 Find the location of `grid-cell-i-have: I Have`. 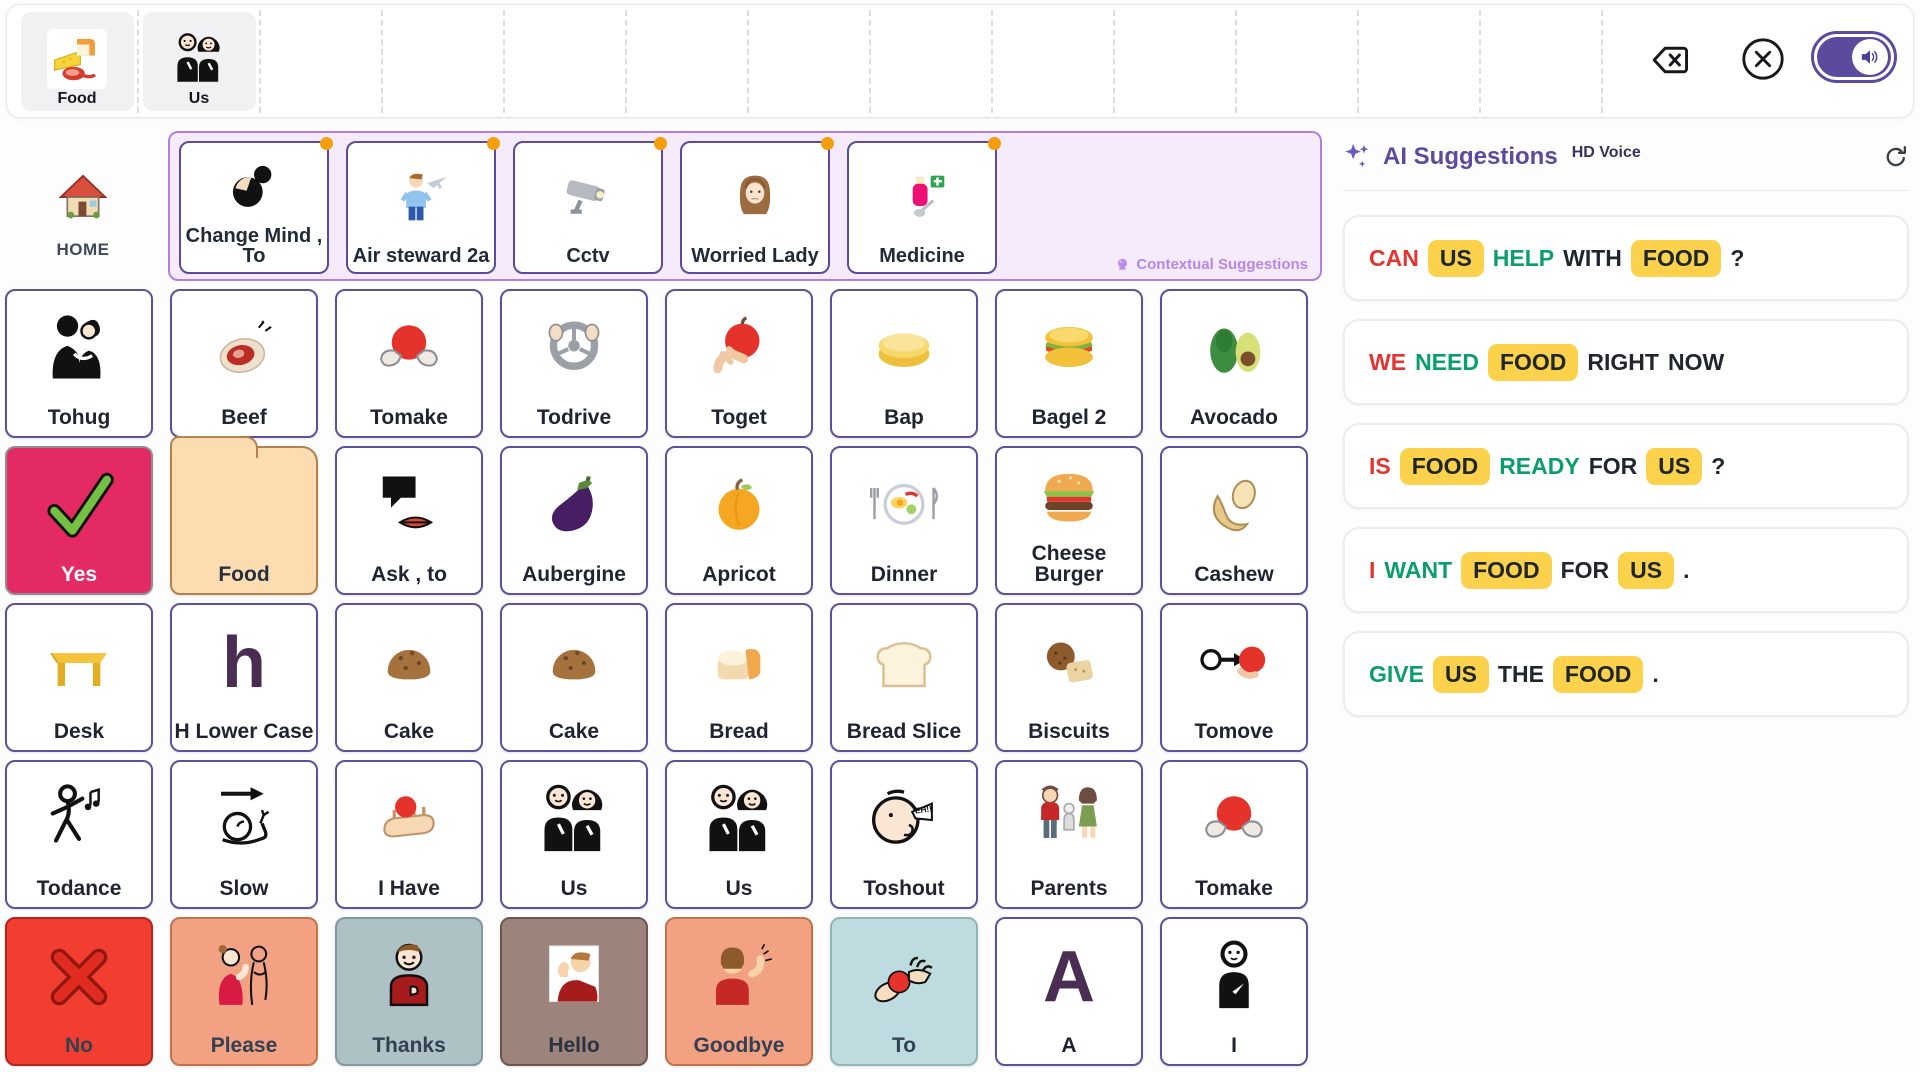

grid-cell-i-have: I Have is located at coordinates (409, 834).